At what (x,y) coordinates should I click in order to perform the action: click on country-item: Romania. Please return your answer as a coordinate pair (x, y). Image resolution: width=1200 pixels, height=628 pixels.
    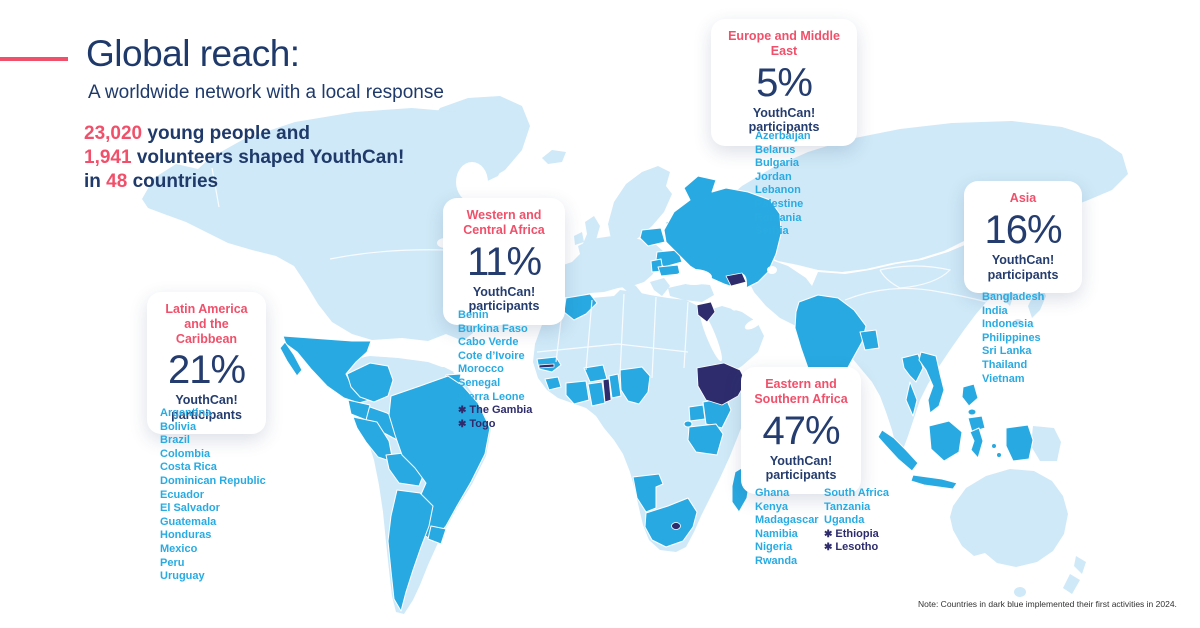
    Looking at the image, I should click on (783, 219).